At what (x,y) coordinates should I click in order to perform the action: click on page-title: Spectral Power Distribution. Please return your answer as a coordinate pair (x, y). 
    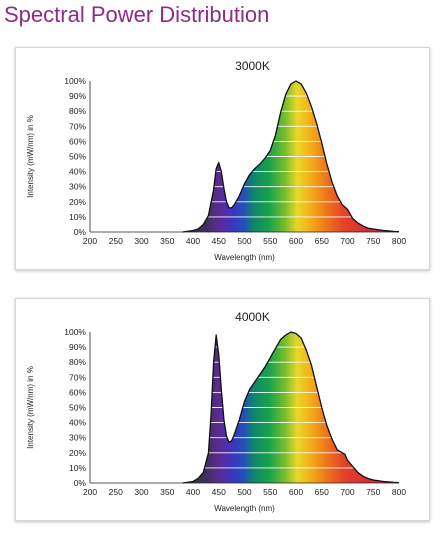
    Looking at the image, I should click on (137, 14).